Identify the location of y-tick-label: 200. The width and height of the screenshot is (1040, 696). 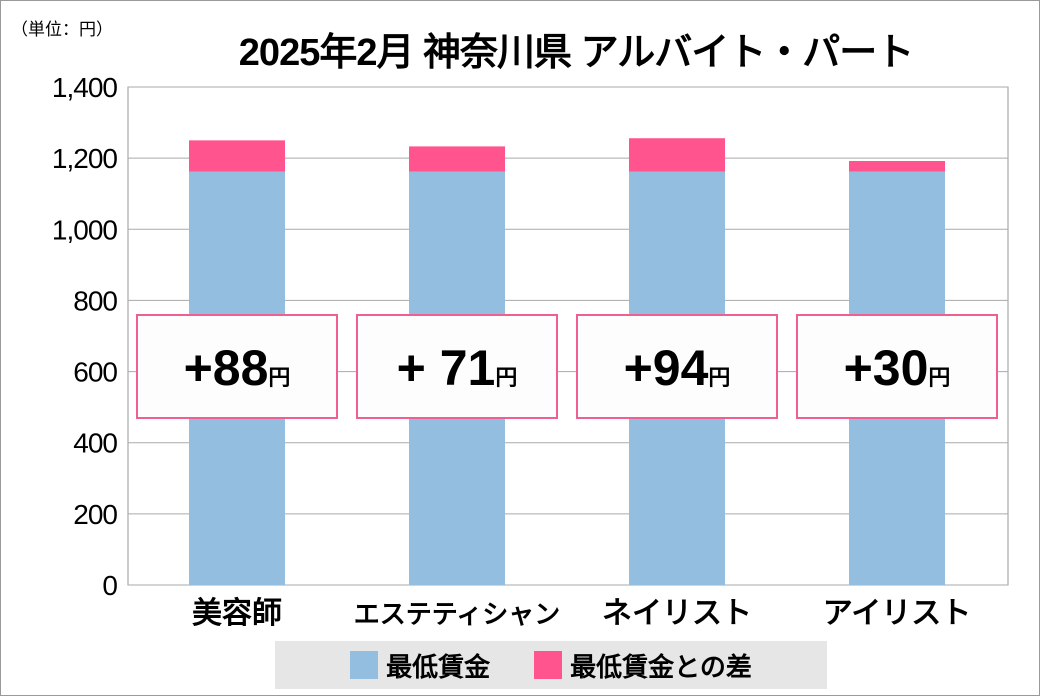
(95, 514).